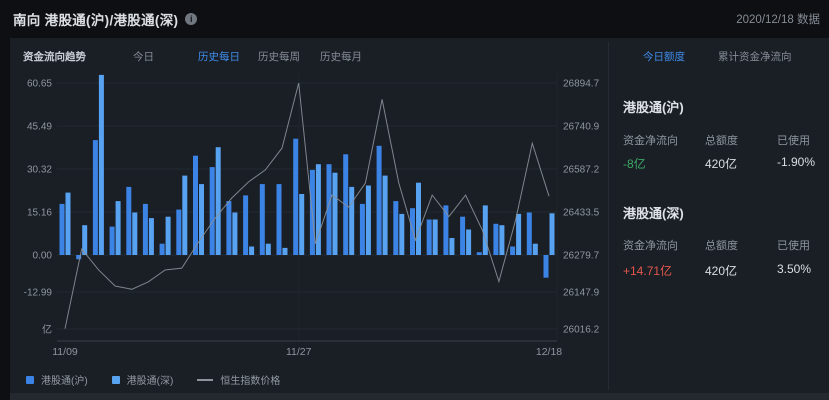  Describe the element at coordinates (721, 246) in the screenshot. I see `sz-total-quota-label: 总额度` at that location.